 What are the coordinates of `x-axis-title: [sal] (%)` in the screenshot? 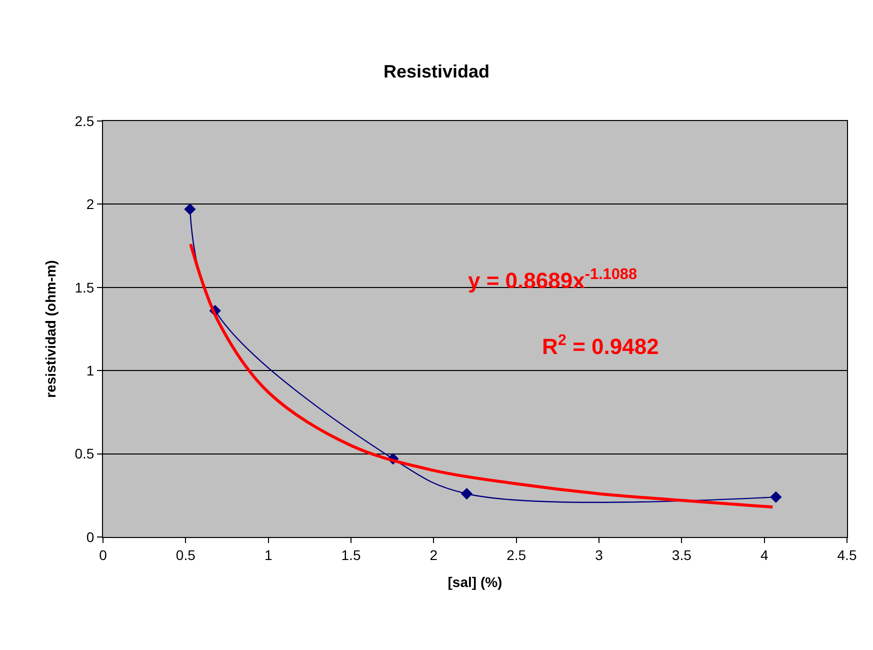 It's located at (475, 582).